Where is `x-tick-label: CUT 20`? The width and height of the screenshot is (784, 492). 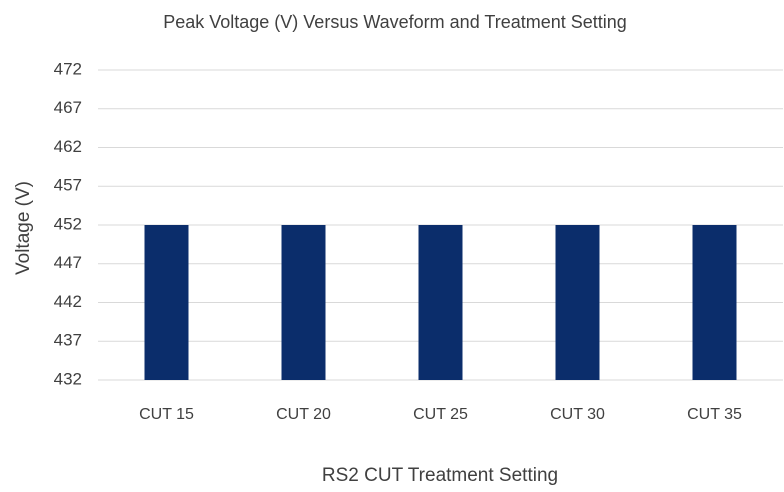
x-tick-label: CUT 20 is located at coordinates (303, 414).